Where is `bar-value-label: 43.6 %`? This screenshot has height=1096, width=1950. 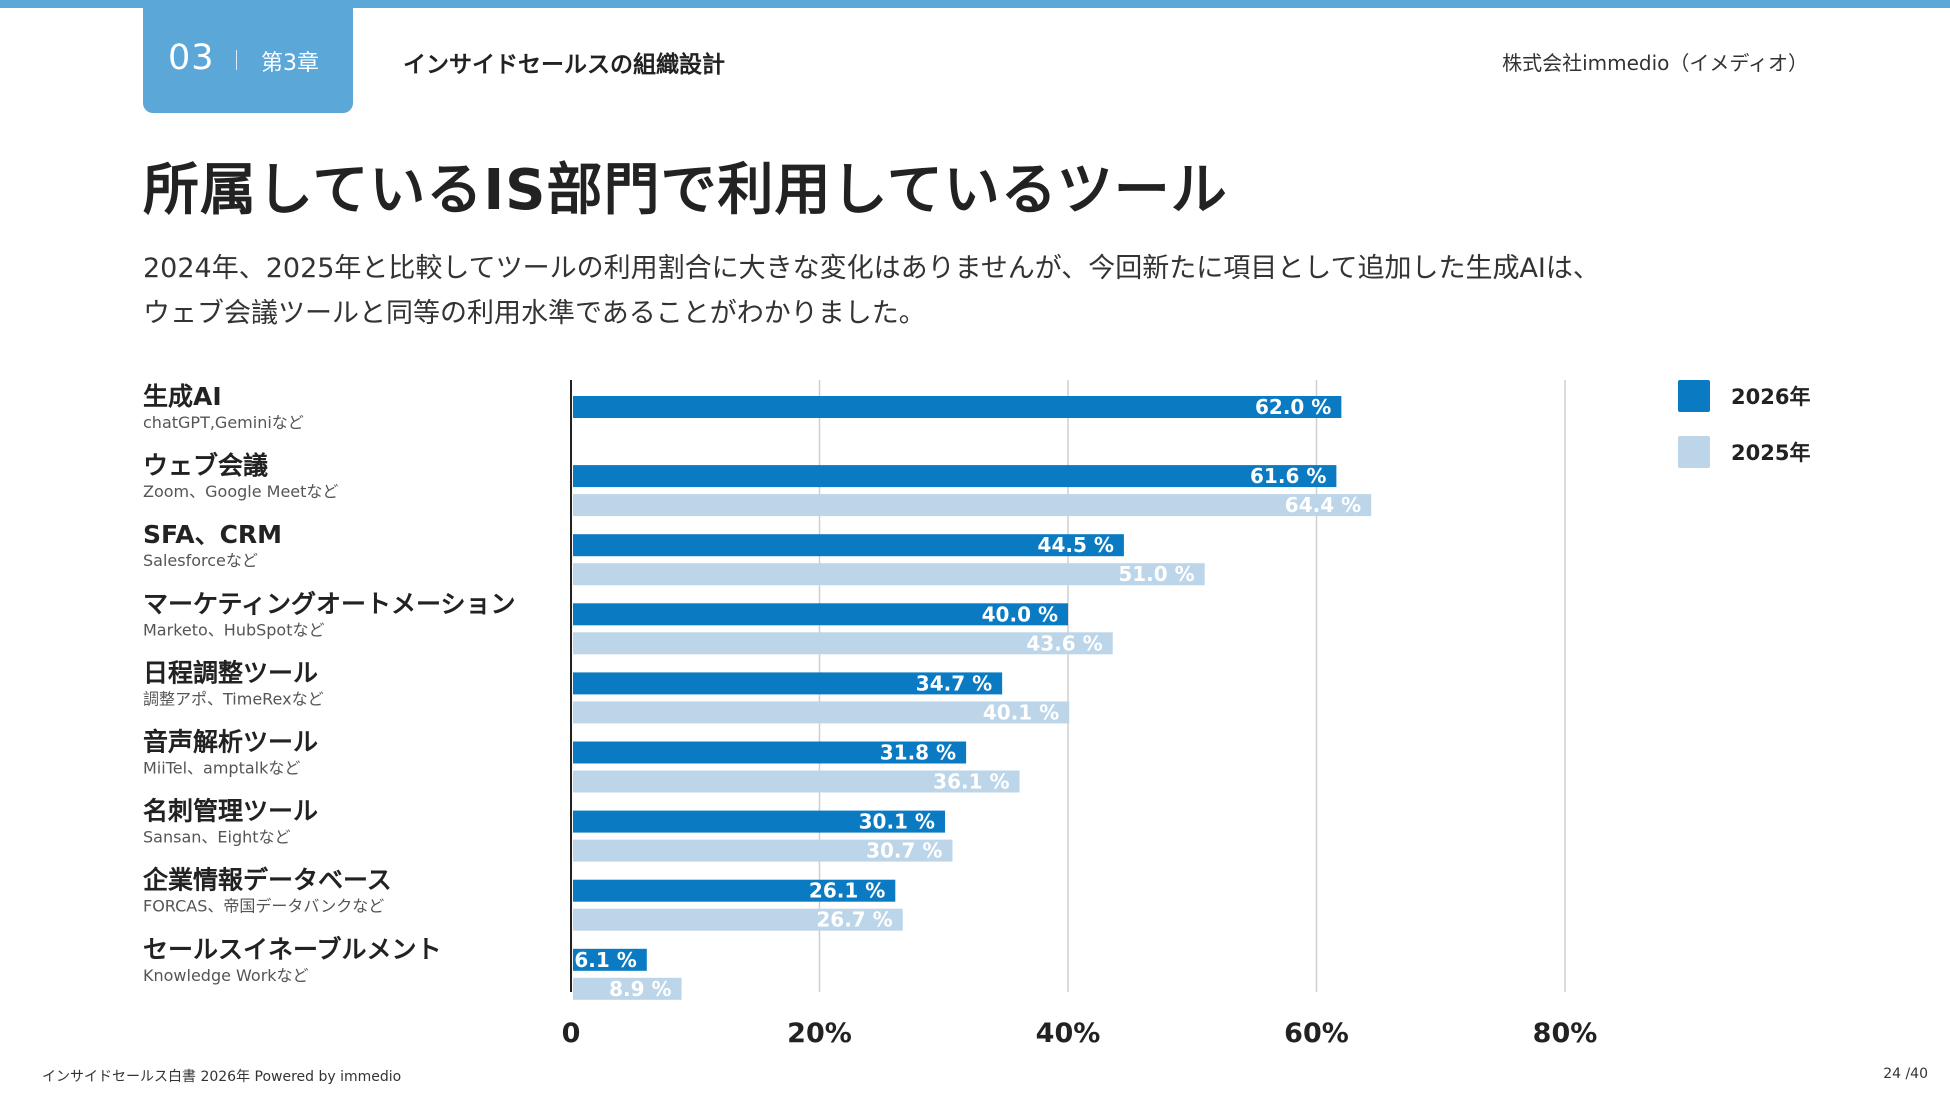 bar-value-label: 43.6 % is located at coordinates (1064, 643).